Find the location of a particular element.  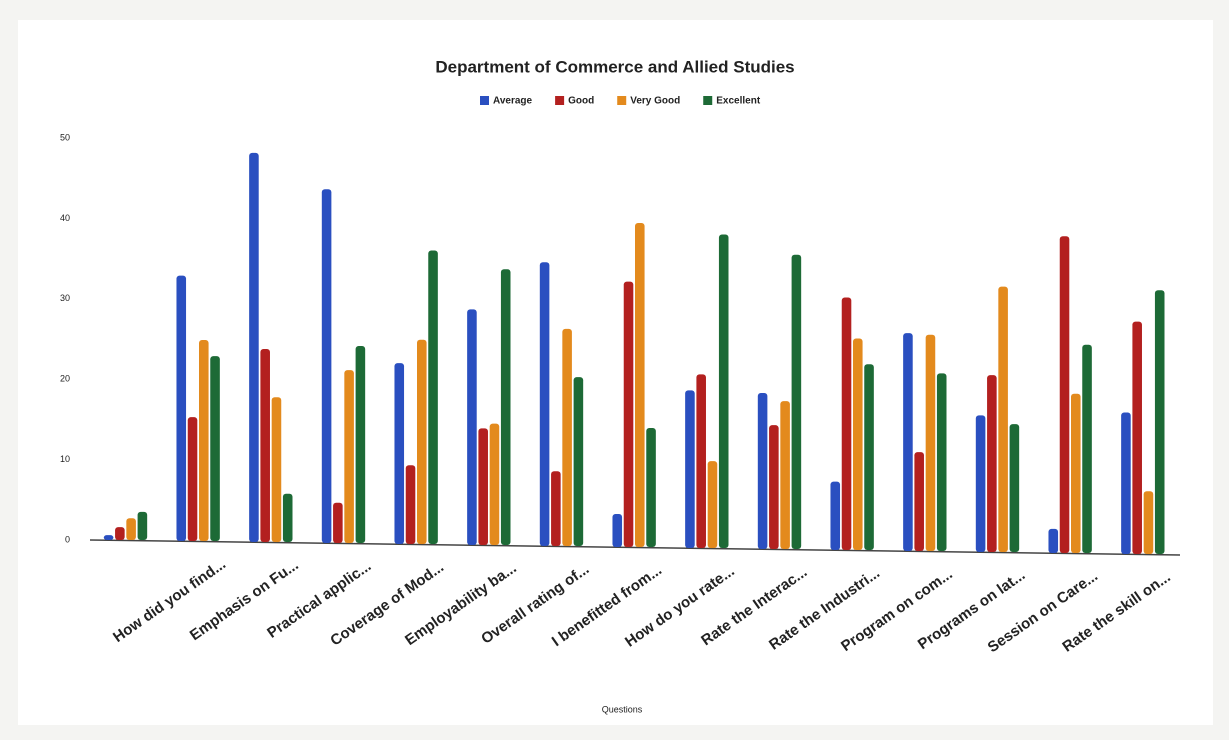

legend-label: Excellent is located at coordinates (738, 101).